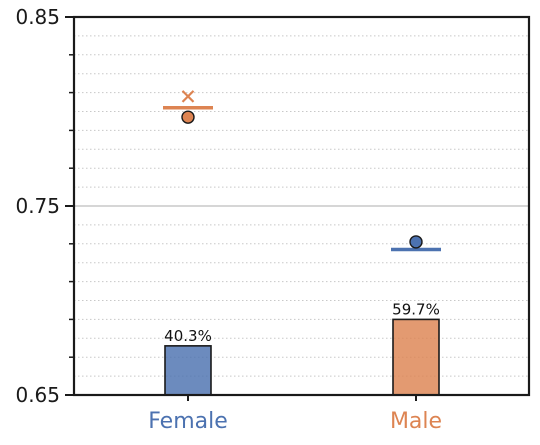 The width and height of the screenshot is (540, 445). I want to click on y-tick-label: 0.65, so click(37, 395).